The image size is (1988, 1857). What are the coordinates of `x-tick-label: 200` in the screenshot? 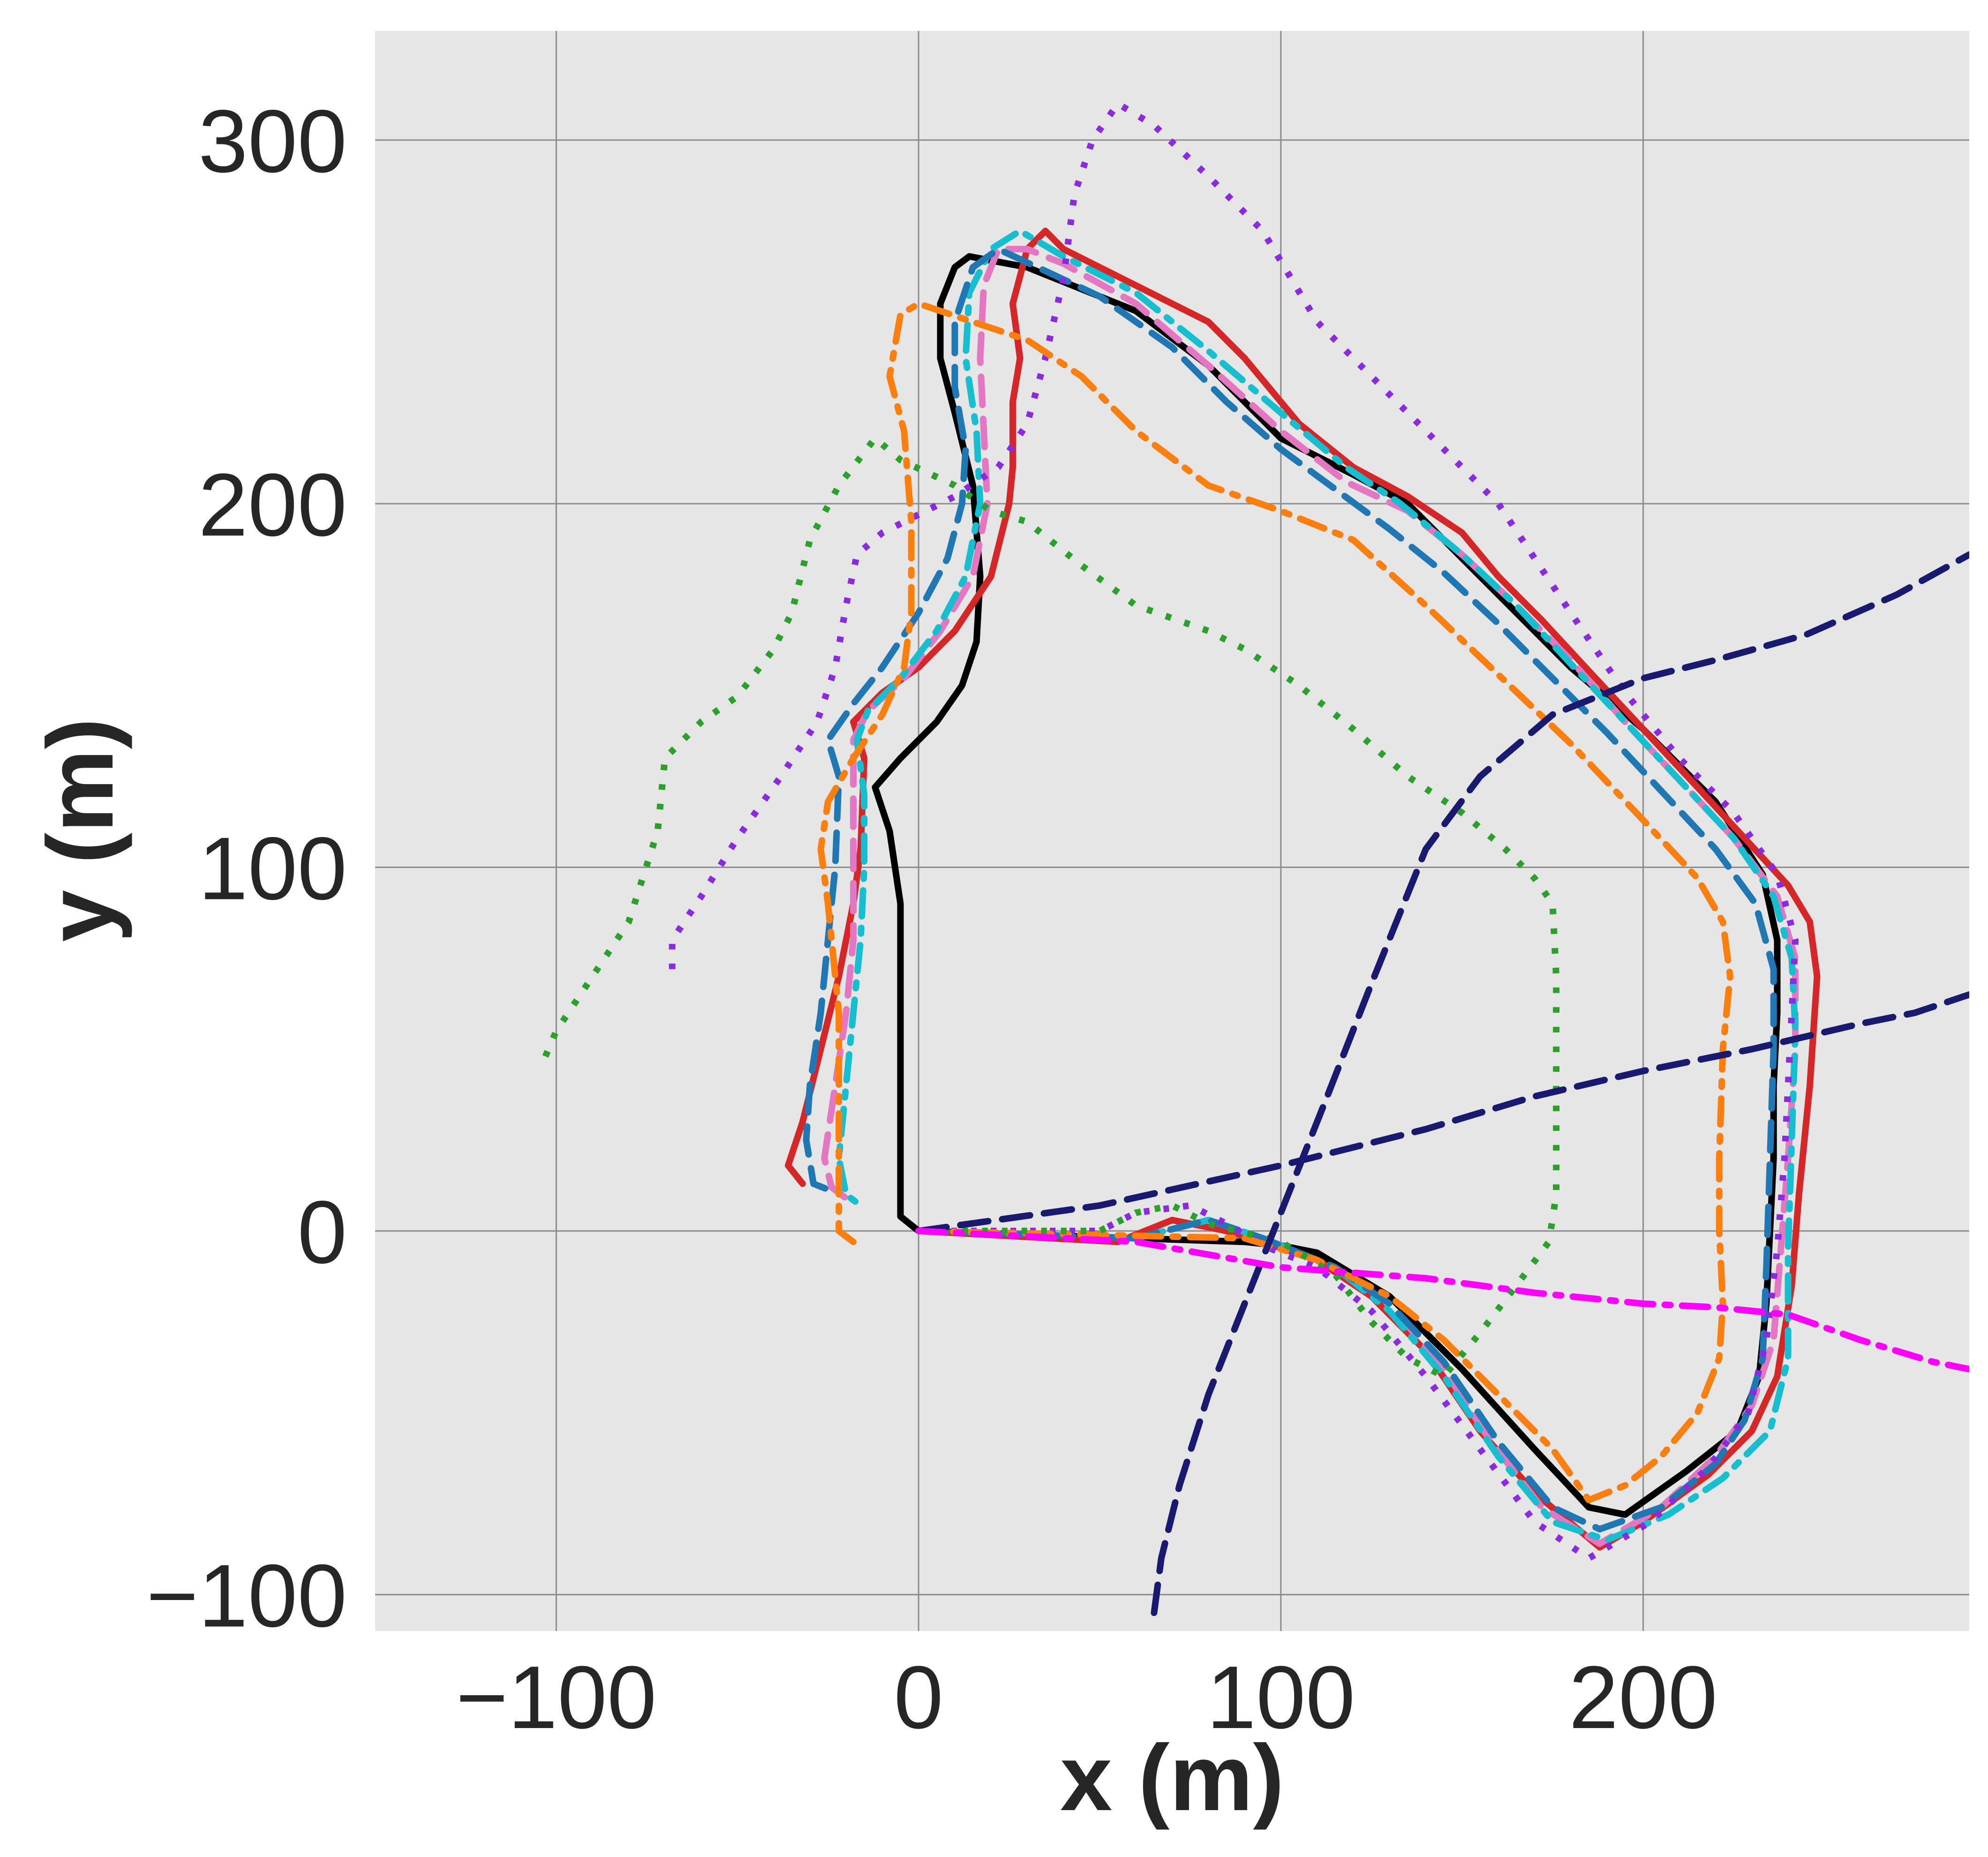 It's located at (1643, 1697).